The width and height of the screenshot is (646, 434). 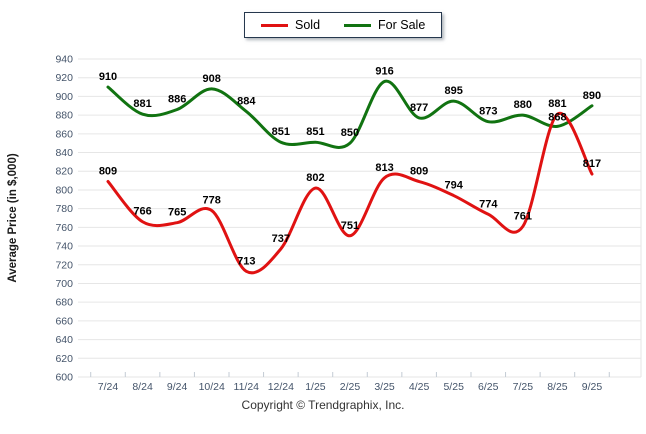 I want to click on for-sale-value-label-9-24: 886, so click(x=177, y=100).